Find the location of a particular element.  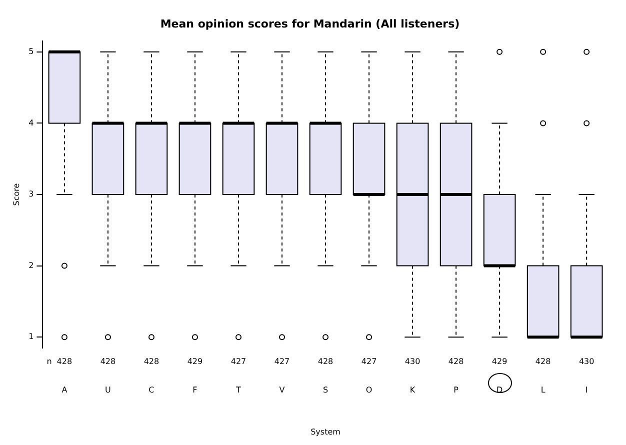

y-tick-label: 2 is located at coordinates (31, 265).